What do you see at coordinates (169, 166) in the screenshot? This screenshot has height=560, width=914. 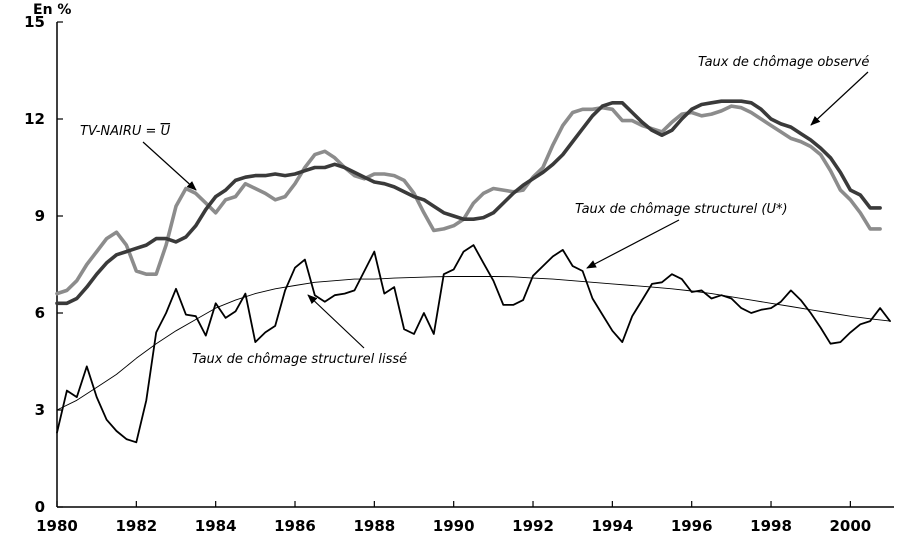 I see `arrow-nairu` at bounding box center [169, 166].